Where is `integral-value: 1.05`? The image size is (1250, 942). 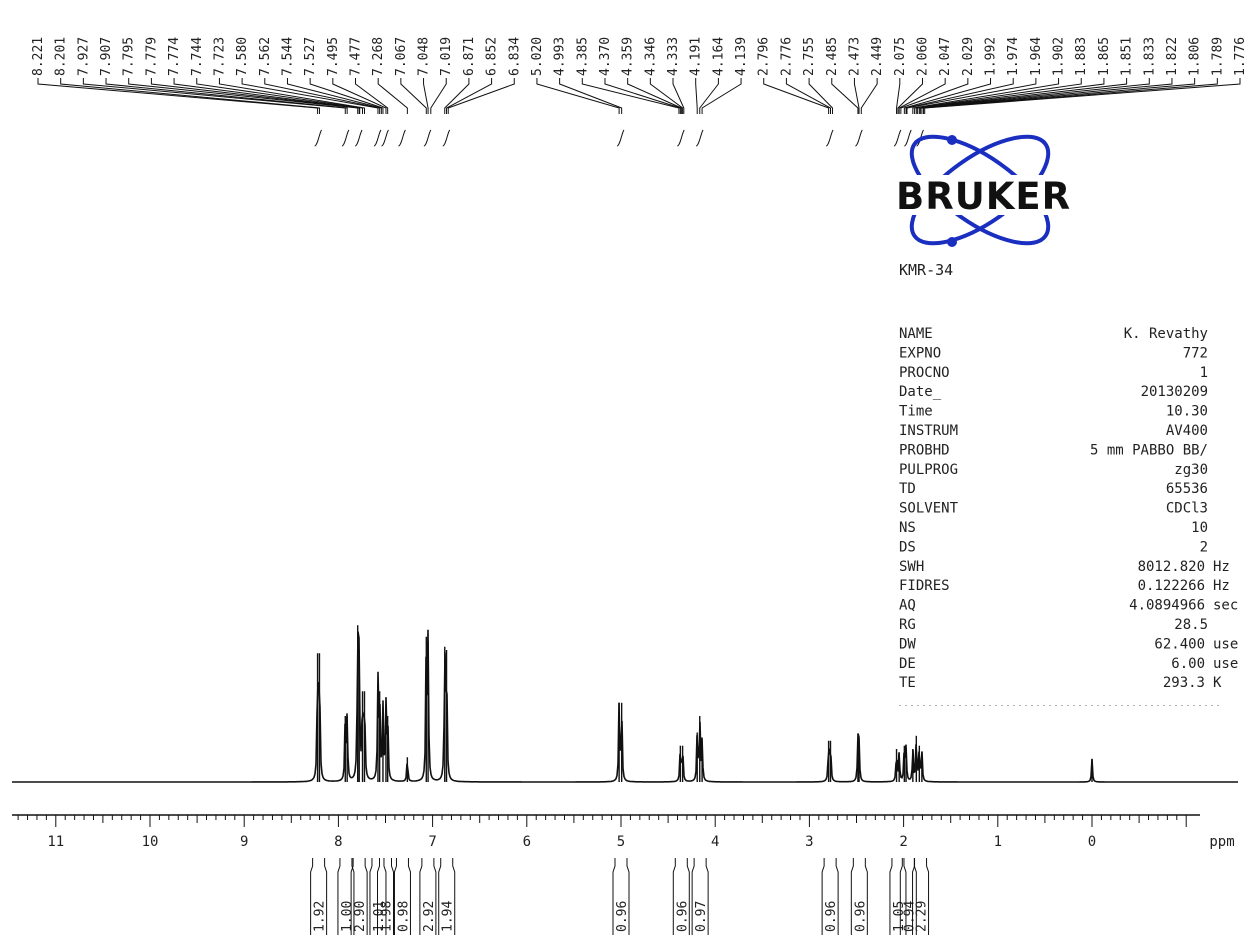 integral-value: 1.05 is located at coordinates (899, 916).